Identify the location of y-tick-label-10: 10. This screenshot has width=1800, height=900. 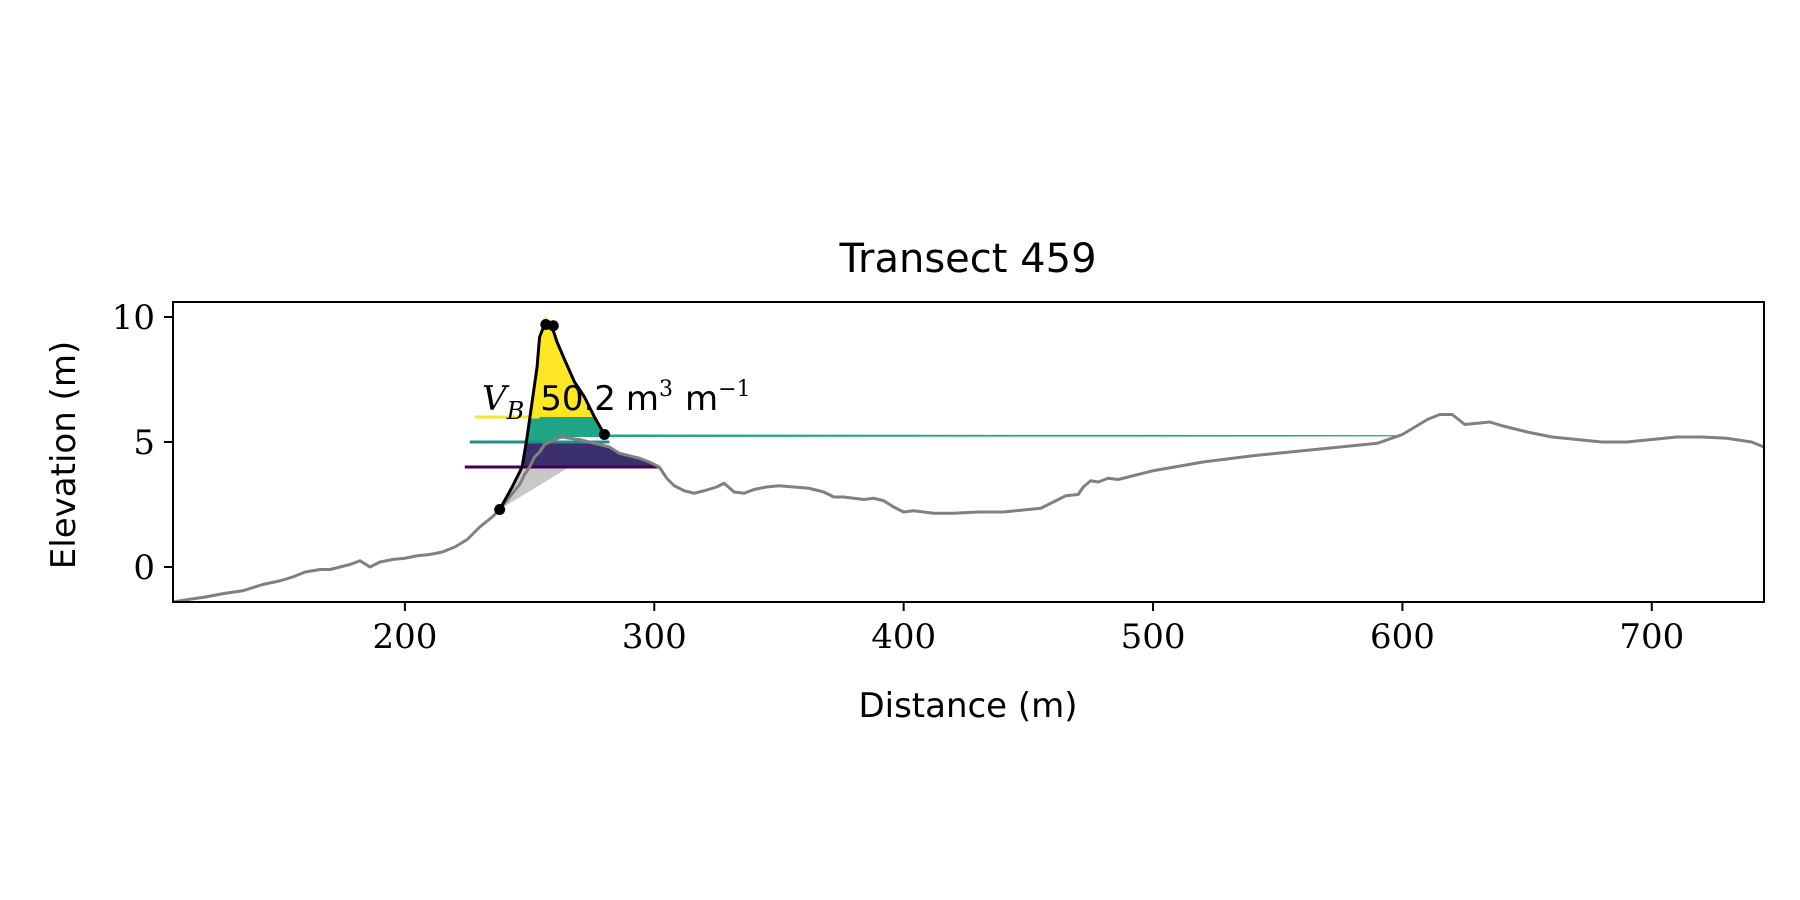
(133, 318).